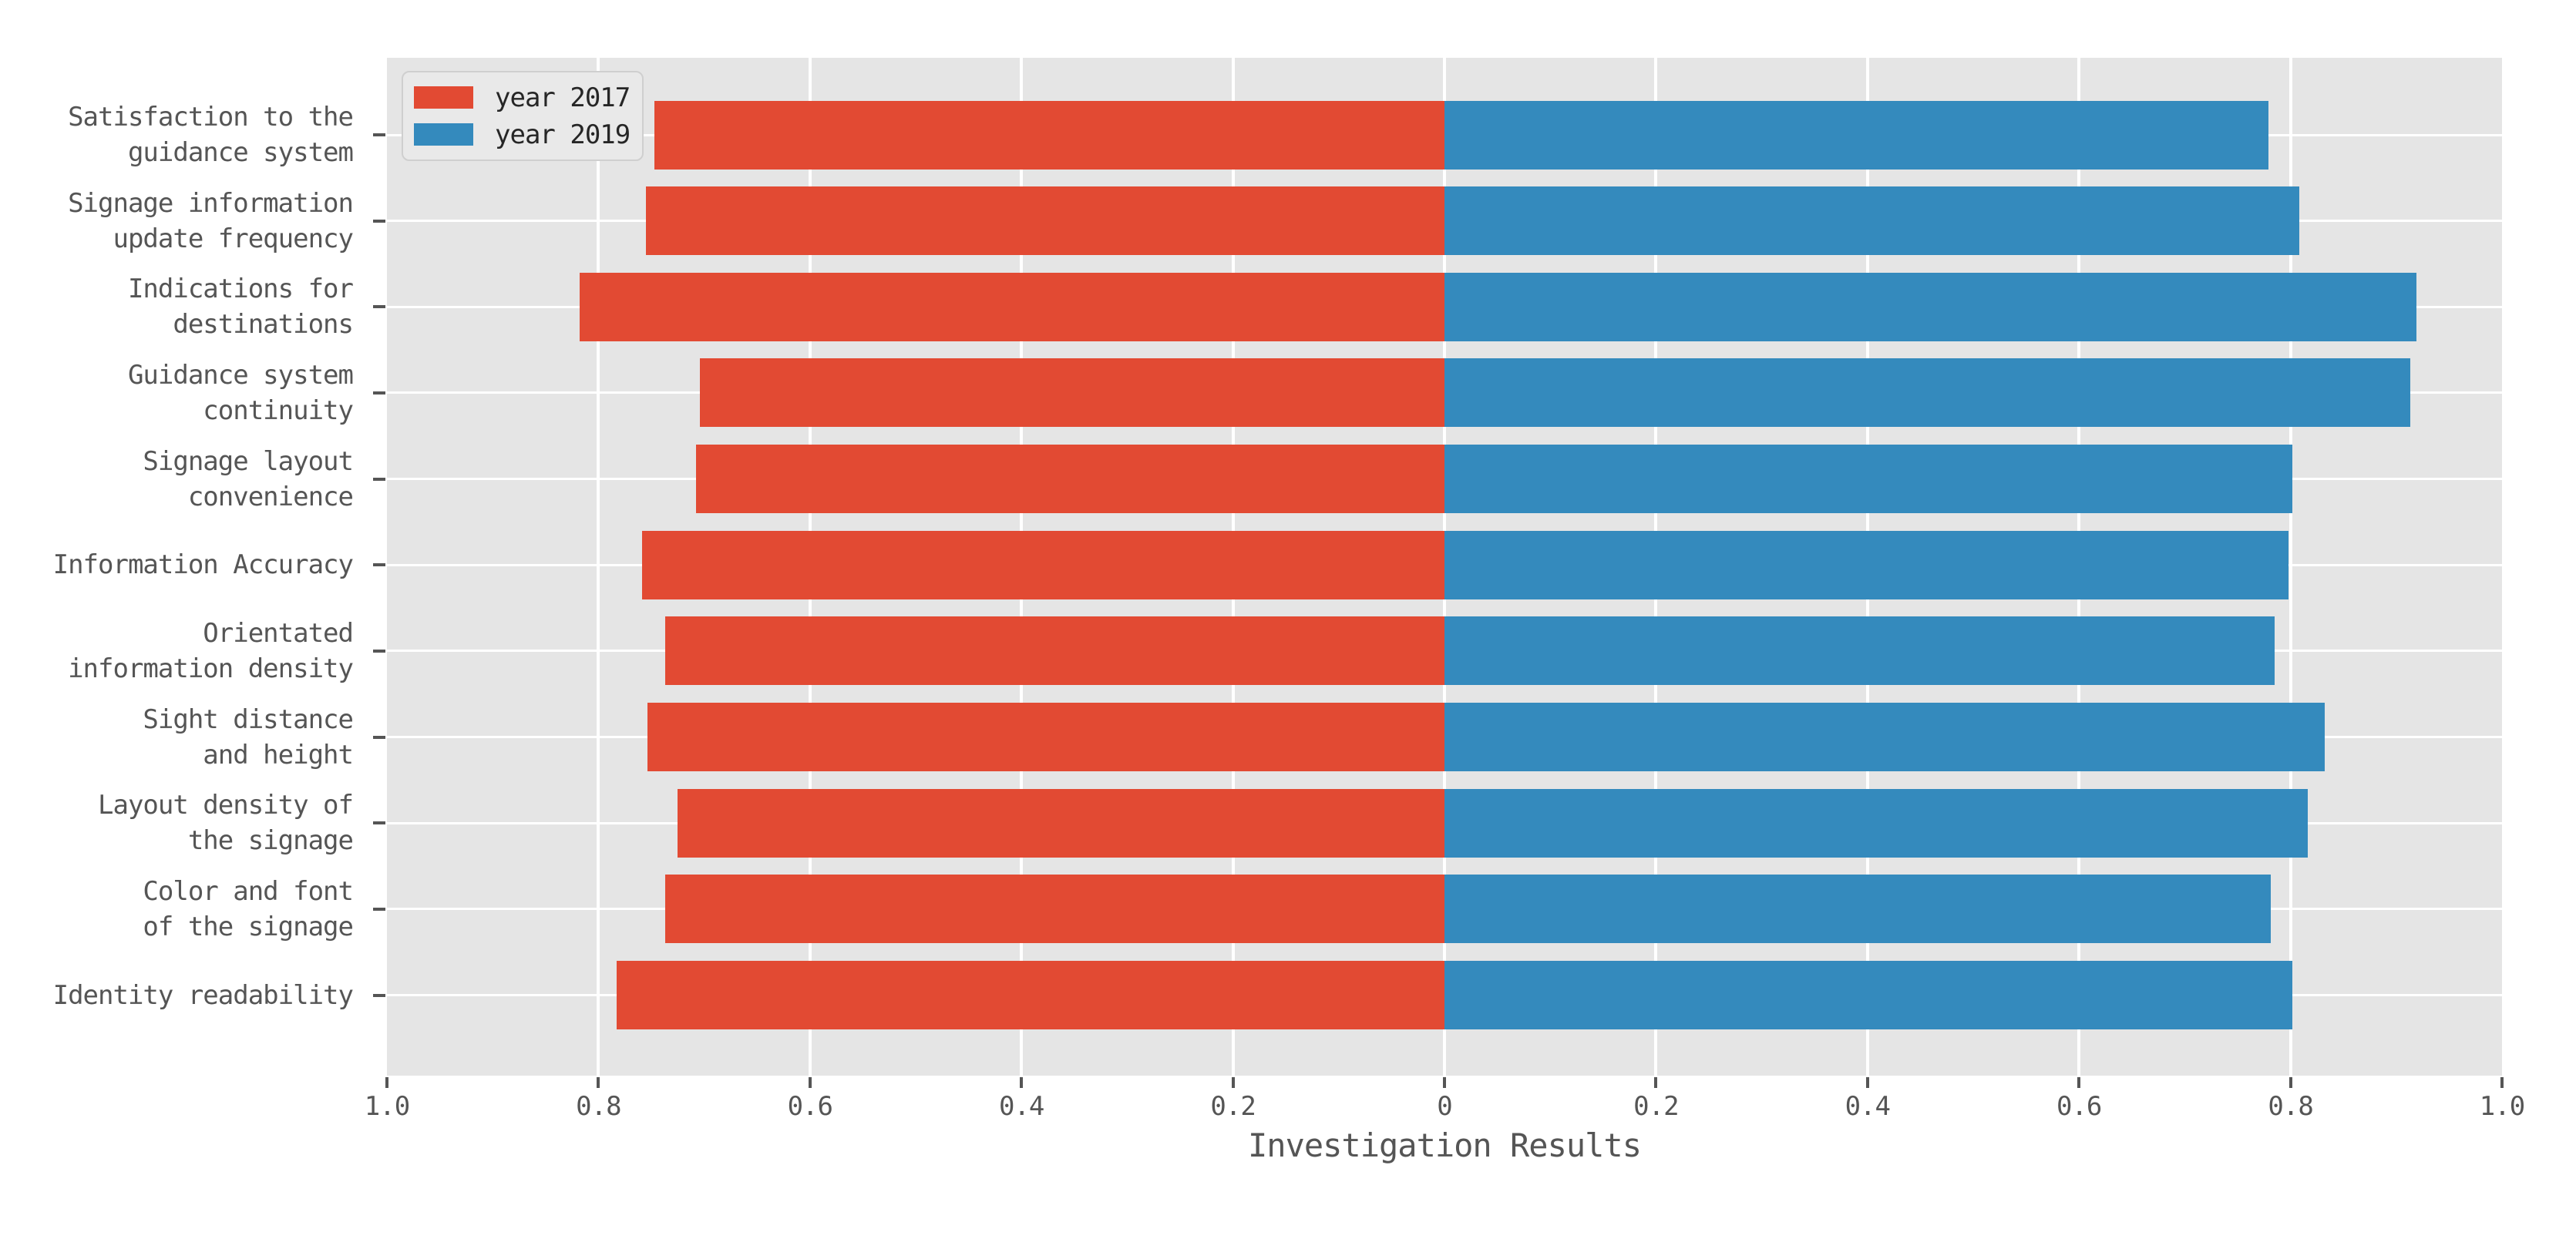 The width and height of the screenshot is (2576, 1249). What do you see at coordinates (443, 97) in the screenshot?
I see `legend-swatch-2017` at bounding box center [443, 97].